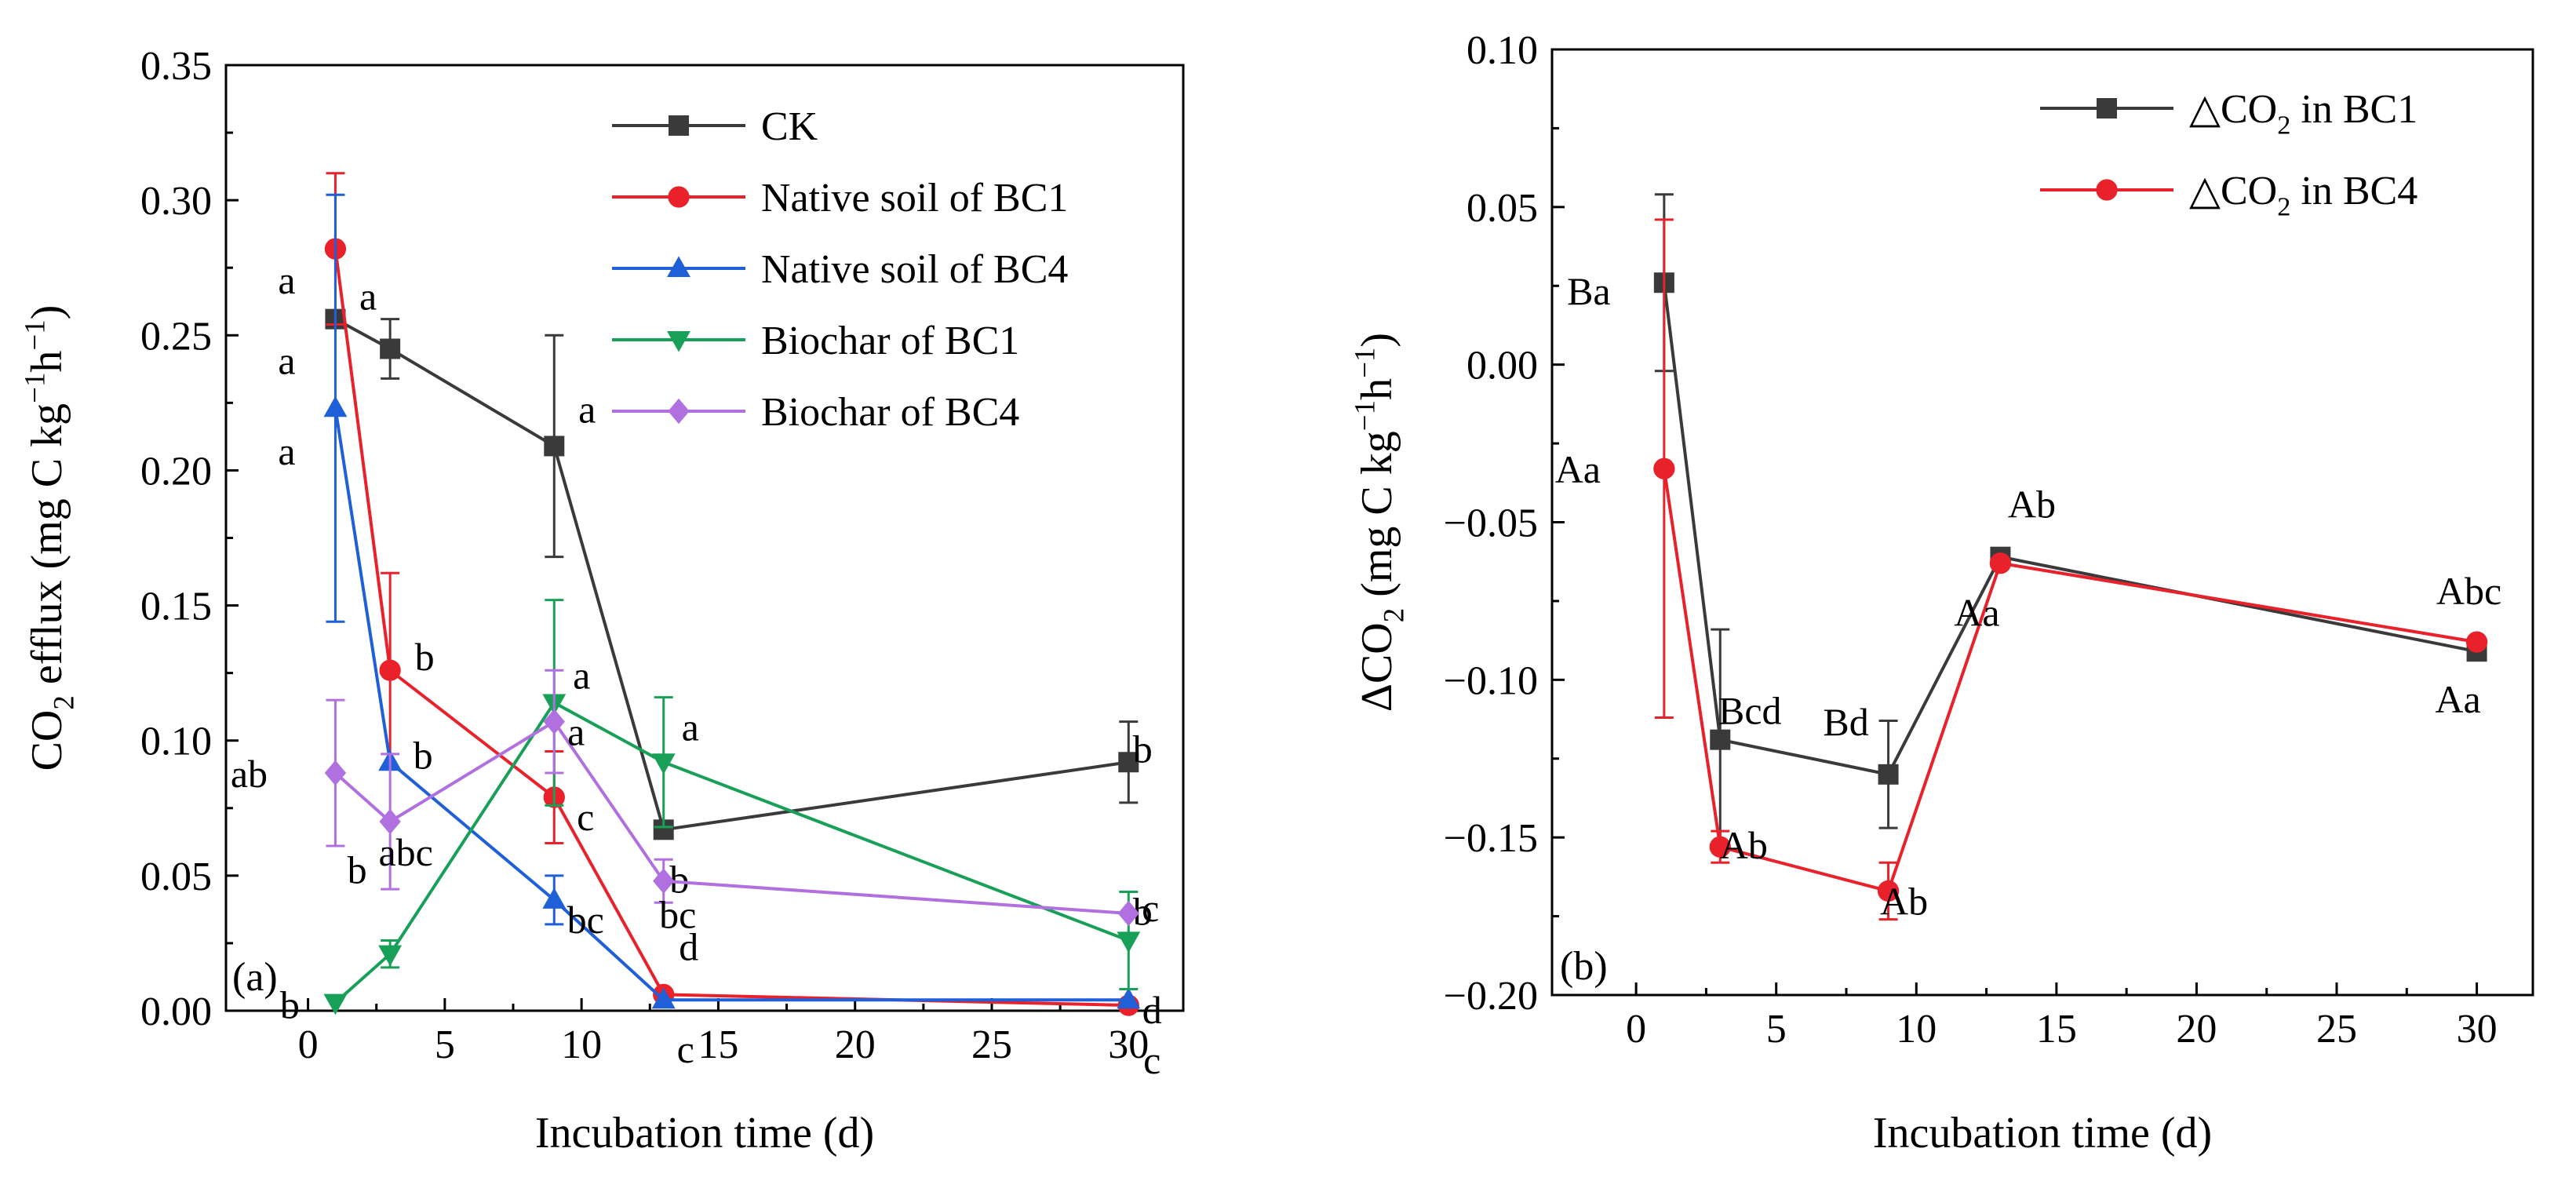 Image resolution: width=2576 pixels, height=1181 pixels. Describe the element at coordinates (914, 270) in the screenshot. I see `legend-label: Native soil of BC4` at that location.